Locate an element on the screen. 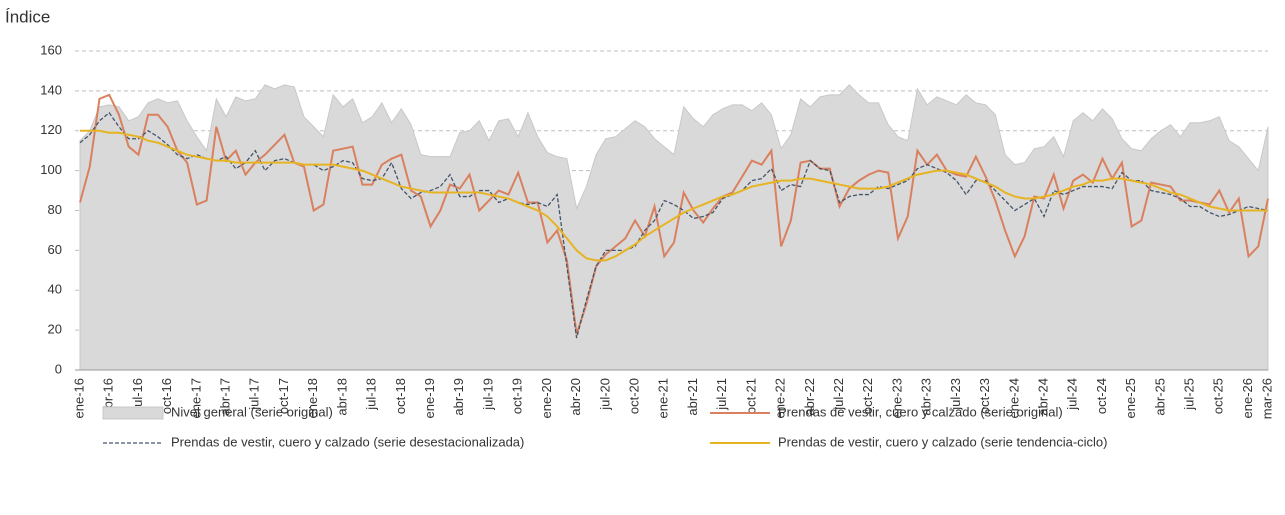 The image size is (1285, 515). y-tick-label: 140 is located at coordinates (51, 89).